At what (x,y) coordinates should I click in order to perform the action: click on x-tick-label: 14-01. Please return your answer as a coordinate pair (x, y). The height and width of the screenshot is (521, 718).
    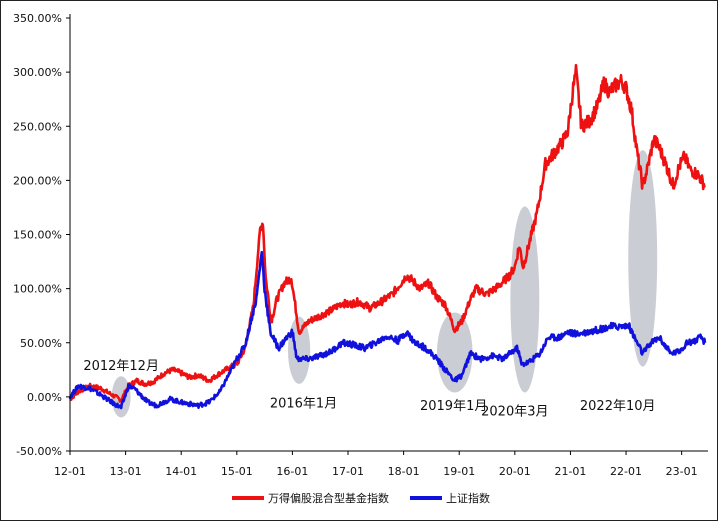
    Looking at the image, I should click on (181, 471).